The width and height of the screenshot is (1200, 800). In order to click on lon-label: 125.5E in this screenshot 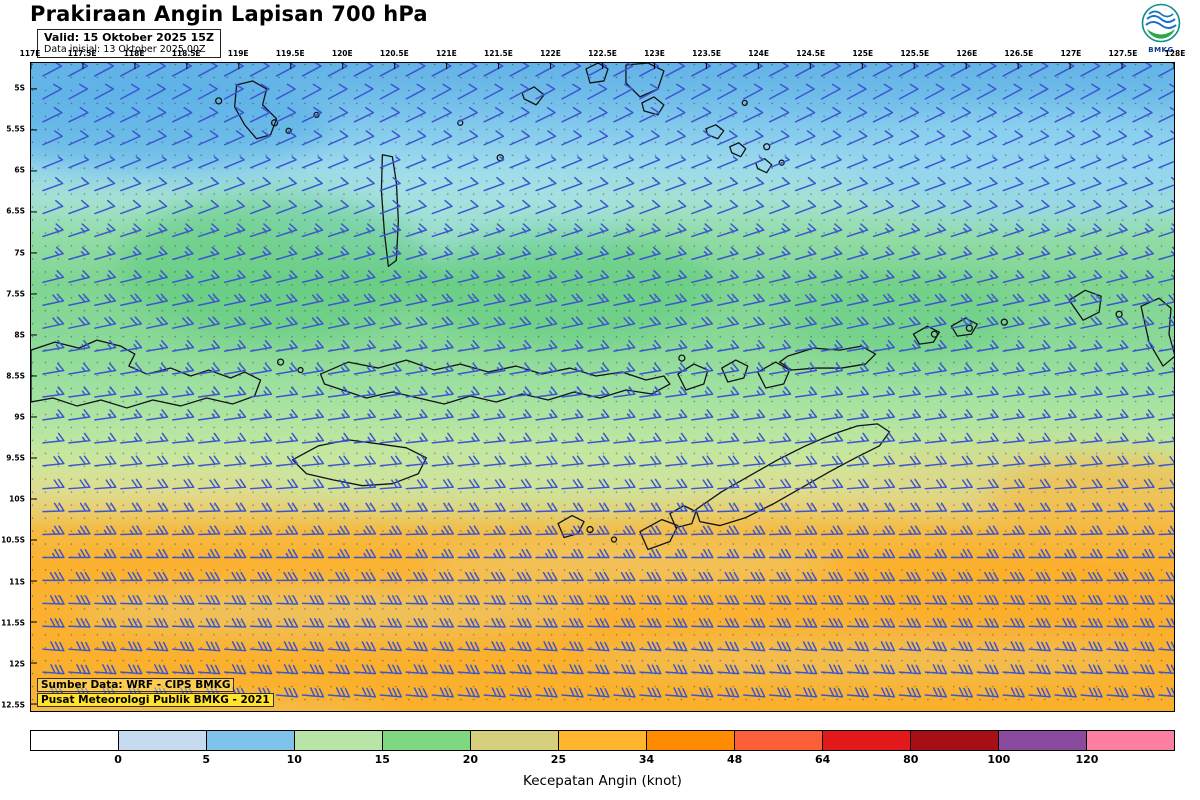, I will do `click(915, 53)`.